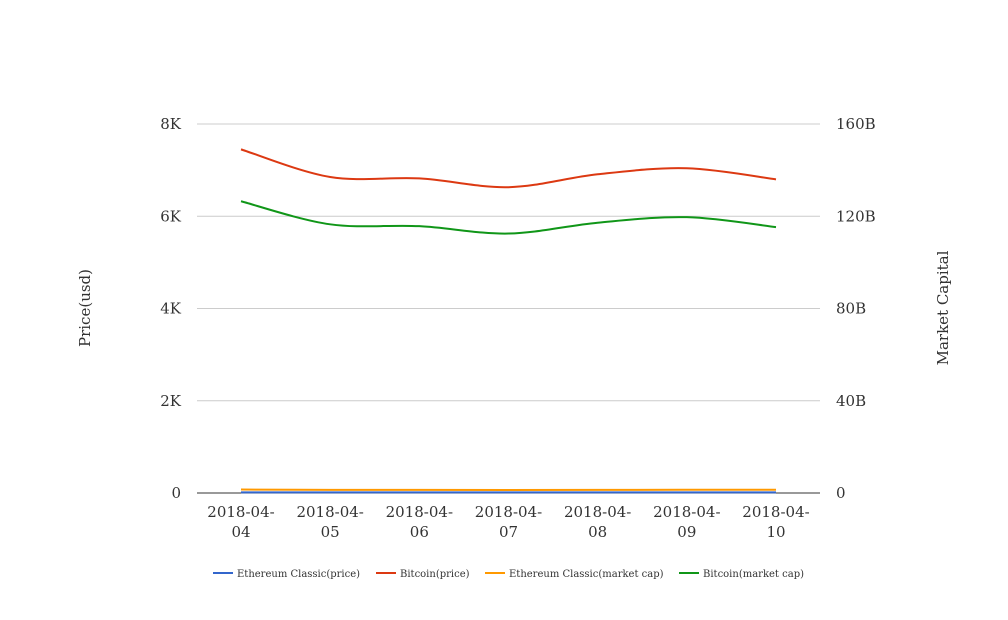  I want to click on y-tick-label-left: 2K, so click(171, 401).